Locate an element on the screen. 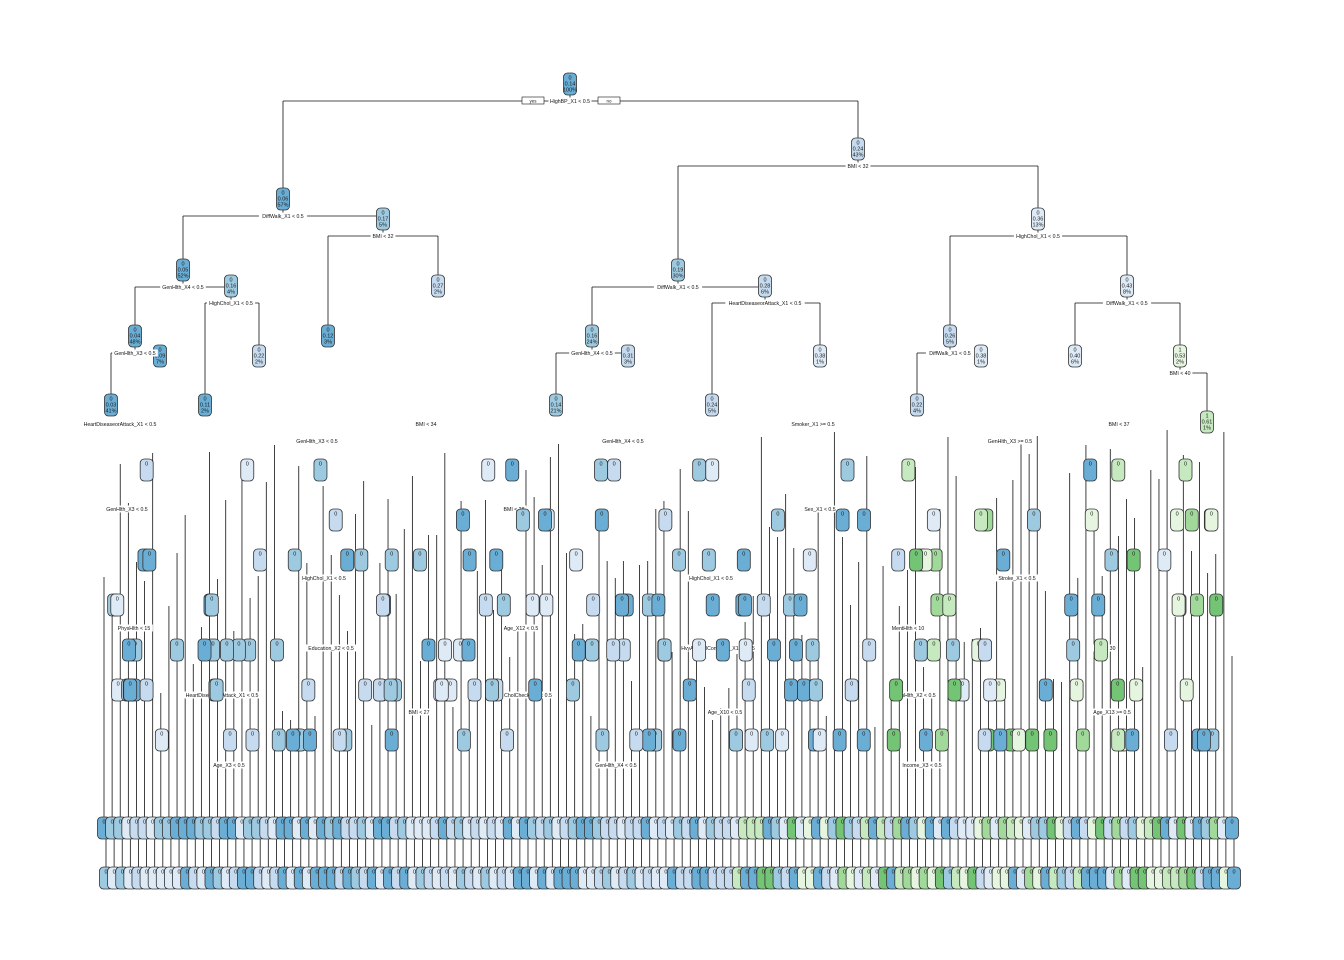 This screenshot has width=1344, height=960. split-label-n4-bg is located at coordinates (183, 287).